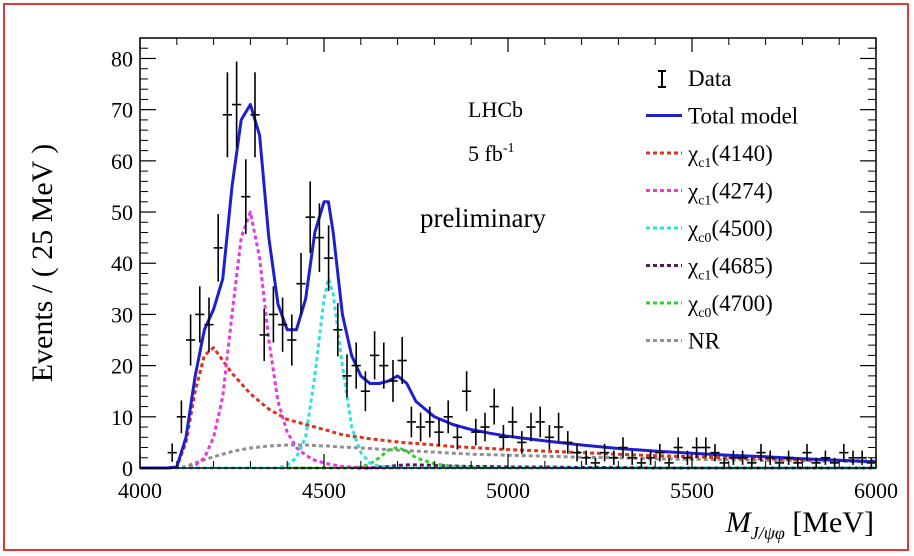 The height and width of the screenshot is (556, 914). What do you see at coordinates (122, 366) in the screenshot?
I see `y-tick-label: 20` at bounding box center [122, 366].